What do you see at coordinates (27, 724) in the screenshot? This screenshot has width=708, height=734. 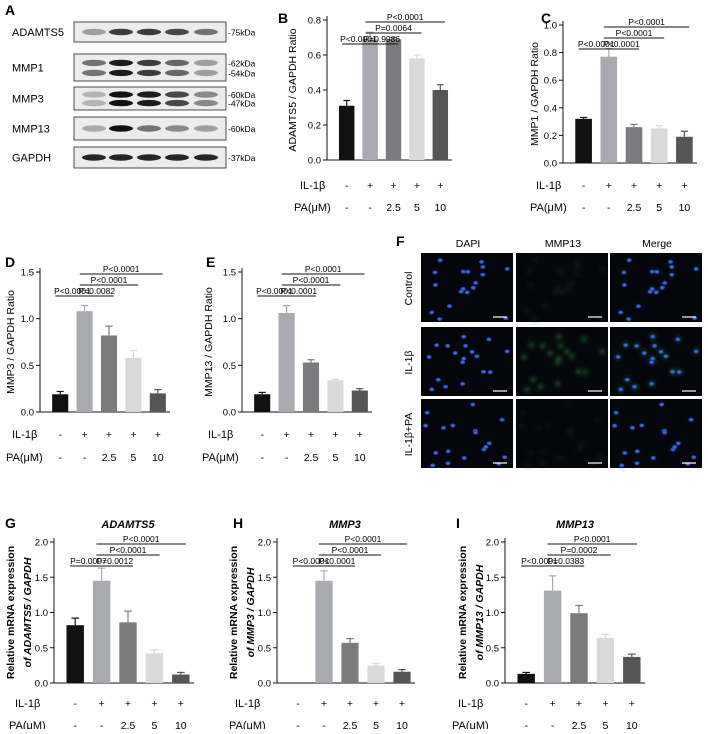 I see `pa-row-label: PA(μM)` at bounding box center [27, 724].